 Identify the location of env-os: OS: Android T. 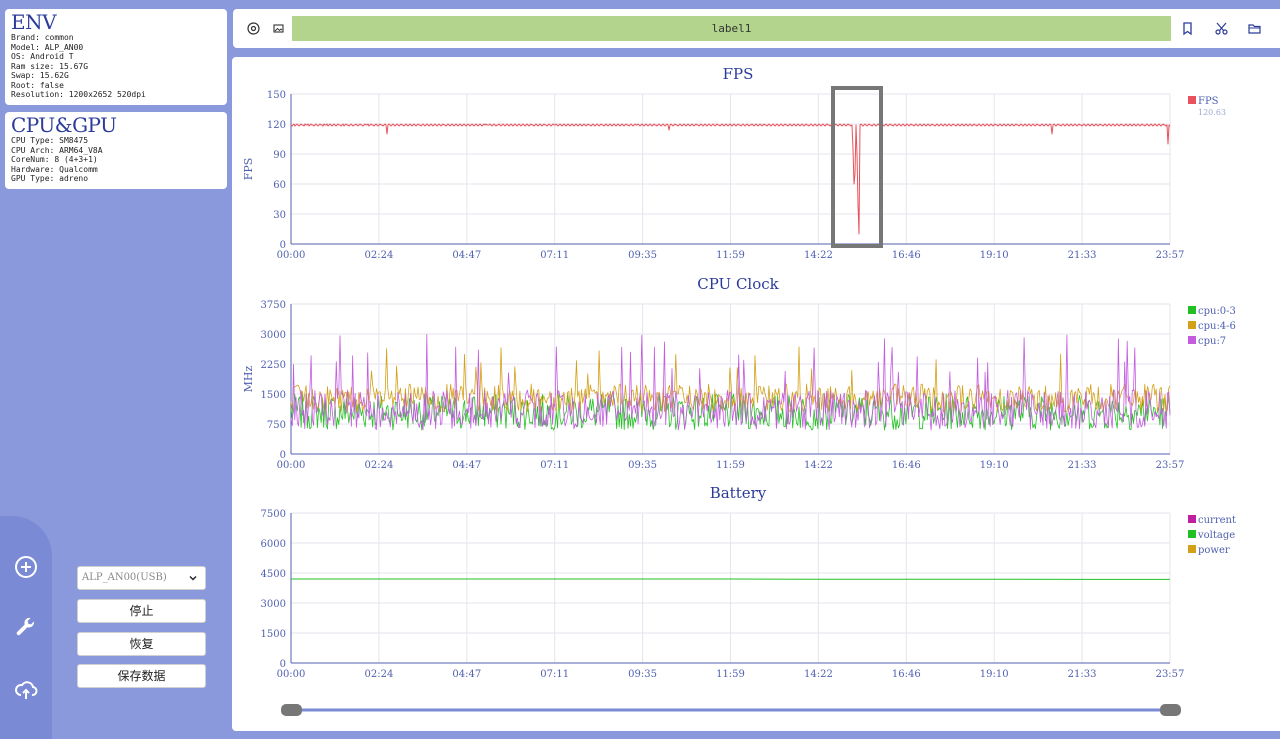
(42, 56).